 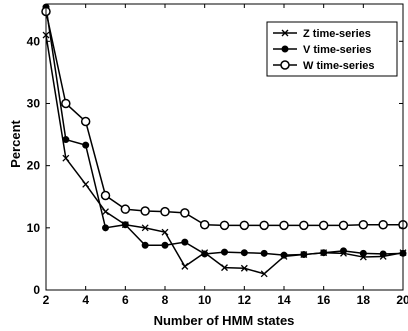 I want to click on legend-item: V time-series, so click(x=322, y=50).